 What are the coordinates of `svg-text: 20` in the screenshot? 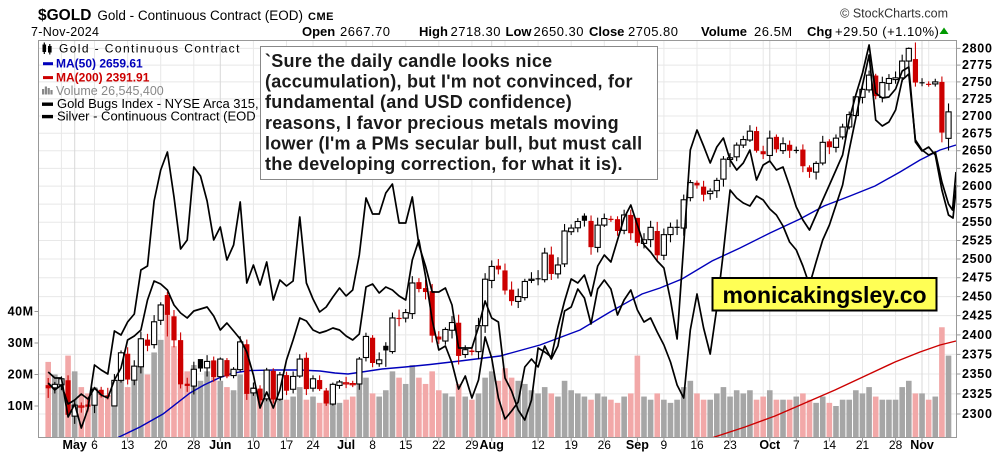 It's located at (161, 445).